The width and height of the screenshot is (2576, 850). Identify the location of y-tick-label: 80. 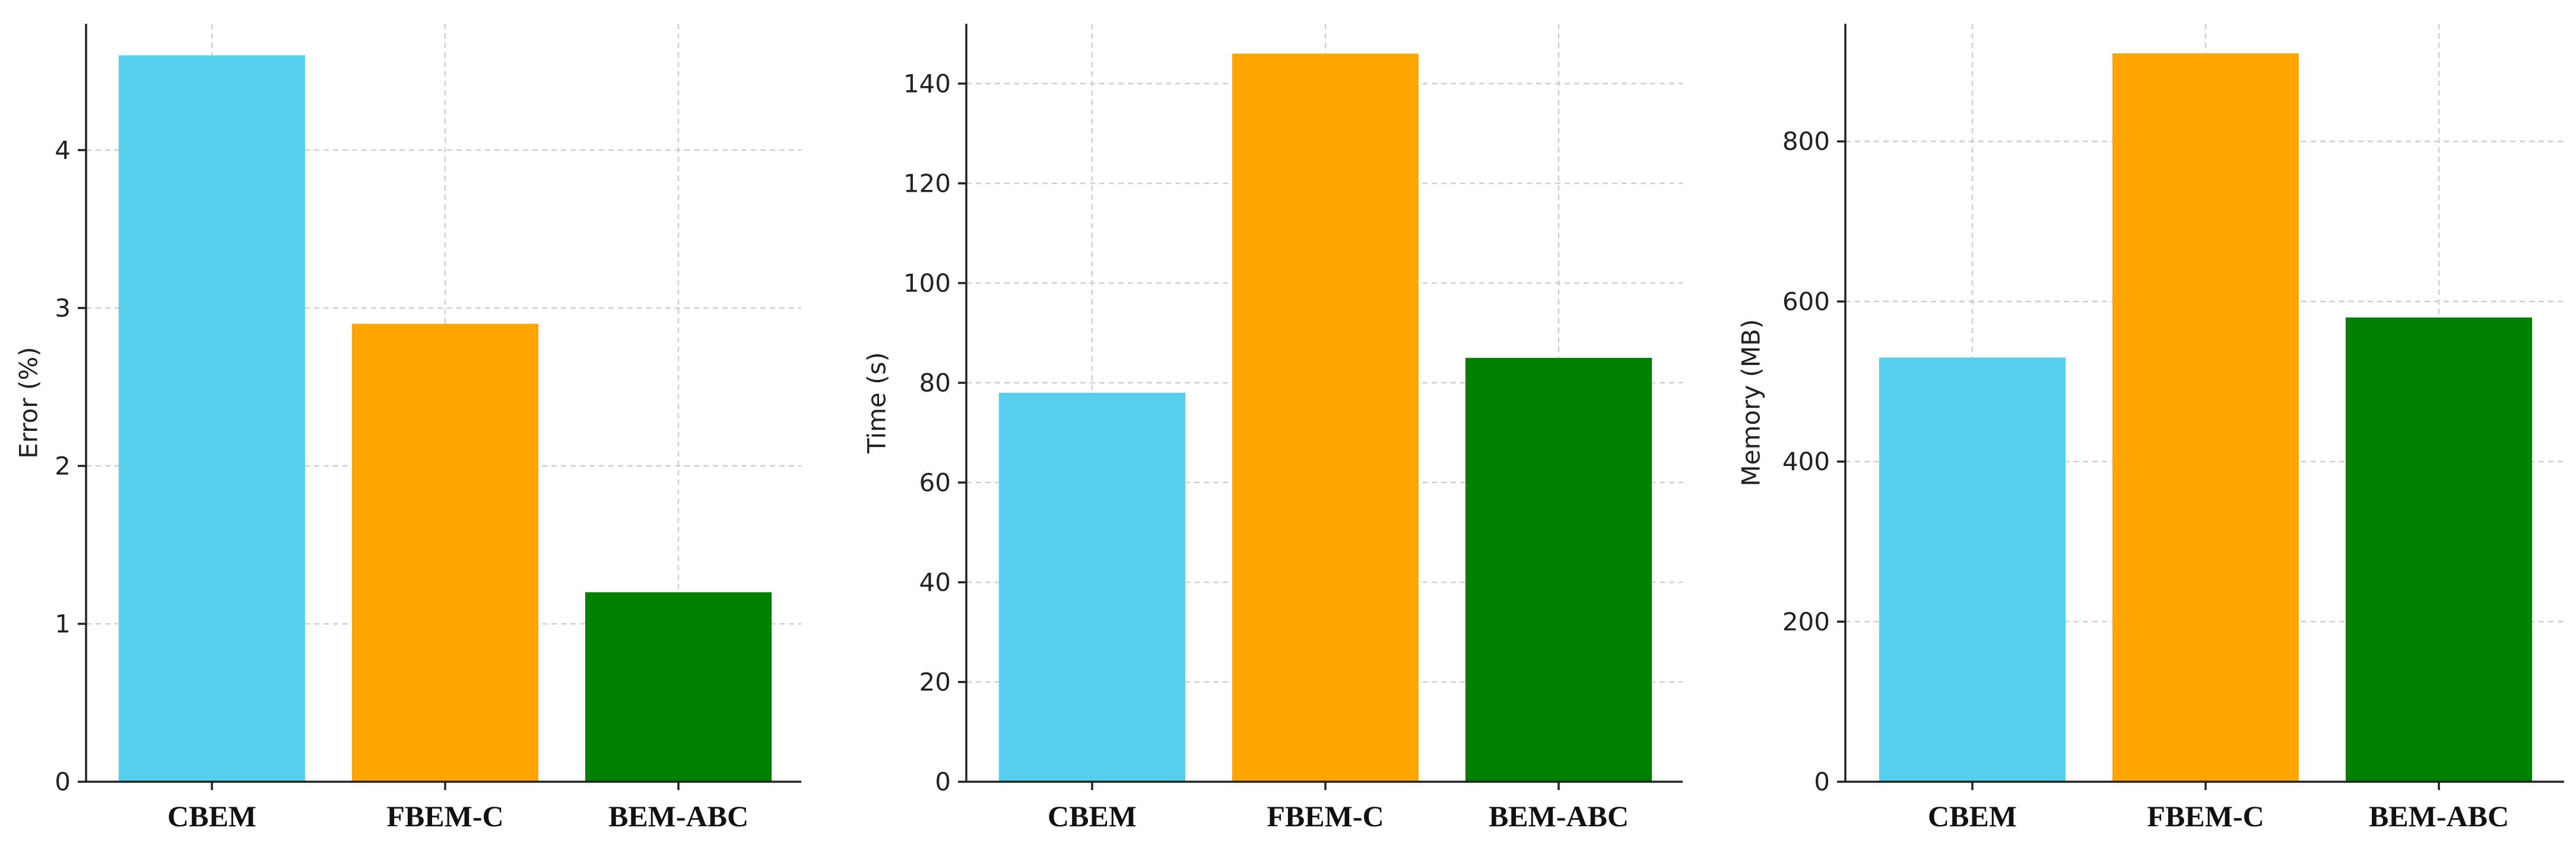
(935, 383).